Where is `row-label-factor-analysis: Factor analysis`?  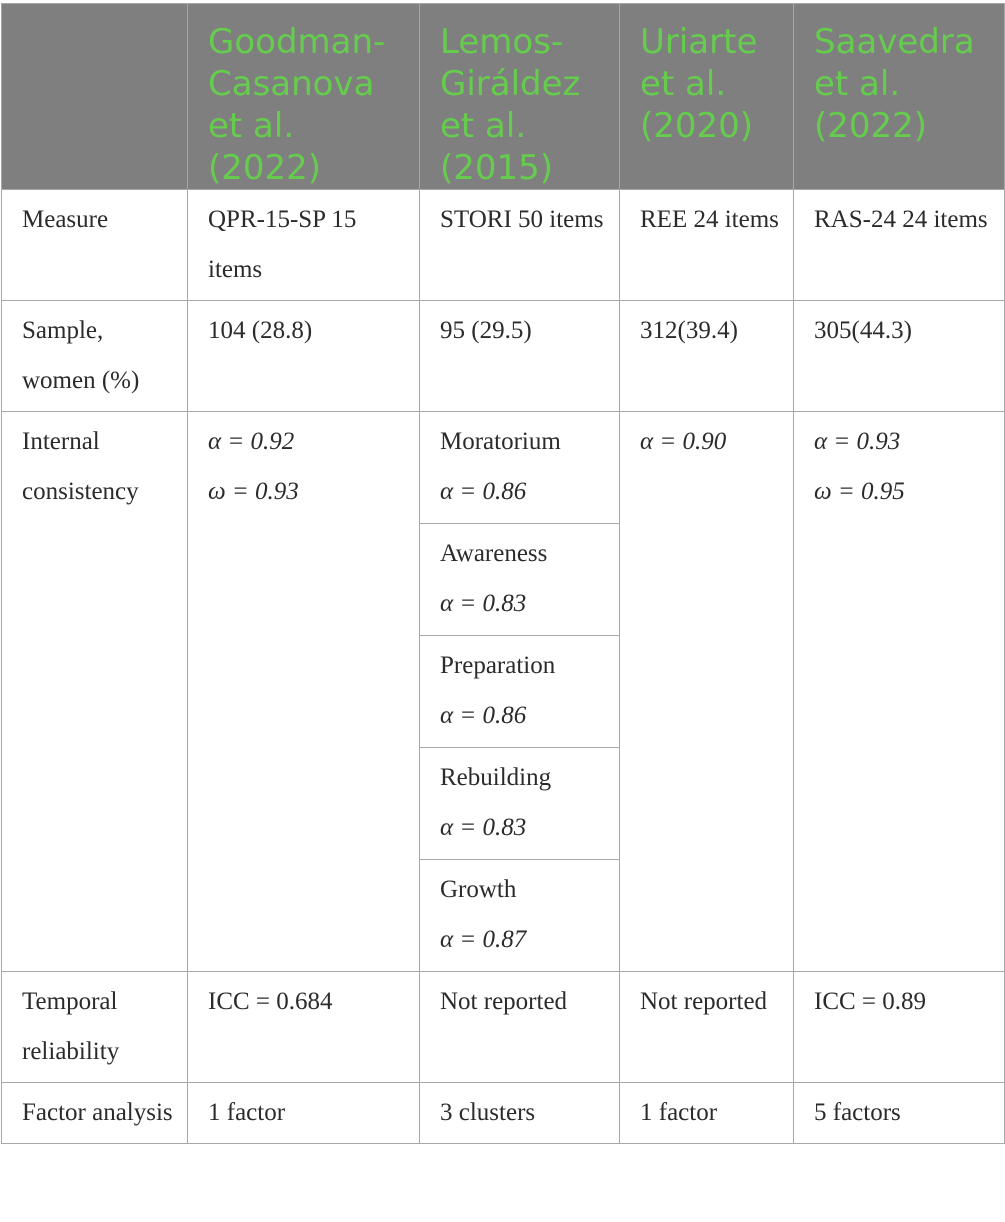 row-label-factor-analysis: Factor analysis is located at coordinates (94, 1113).